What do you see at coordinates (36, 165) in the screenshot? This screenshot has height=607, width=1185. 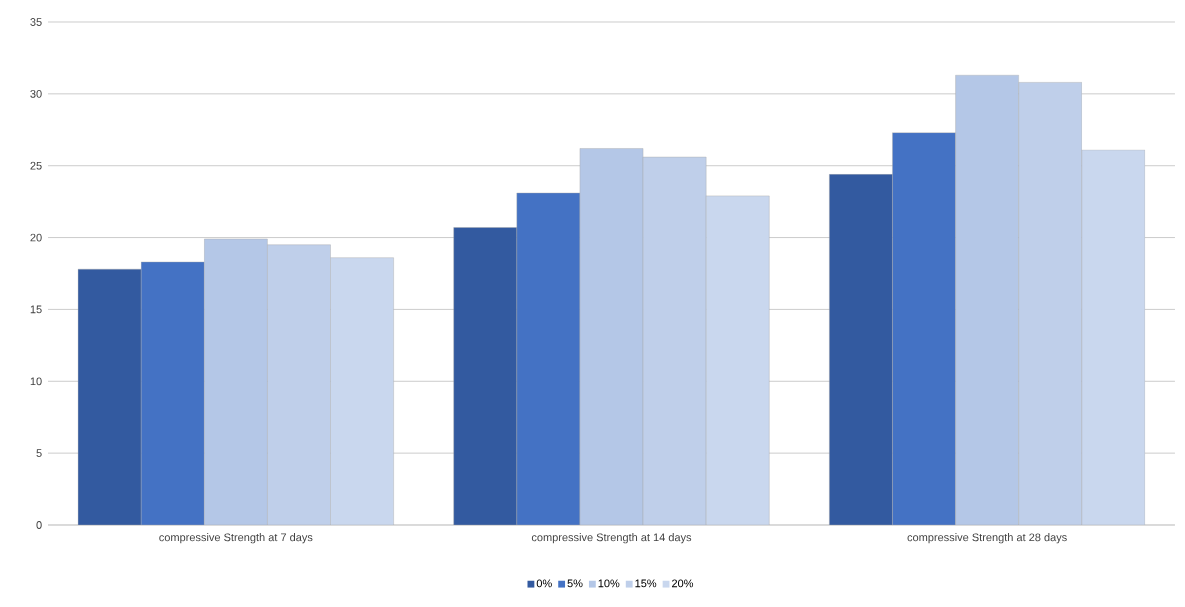 I see `y-tick-label: 25` at bounding box center [36, 165].